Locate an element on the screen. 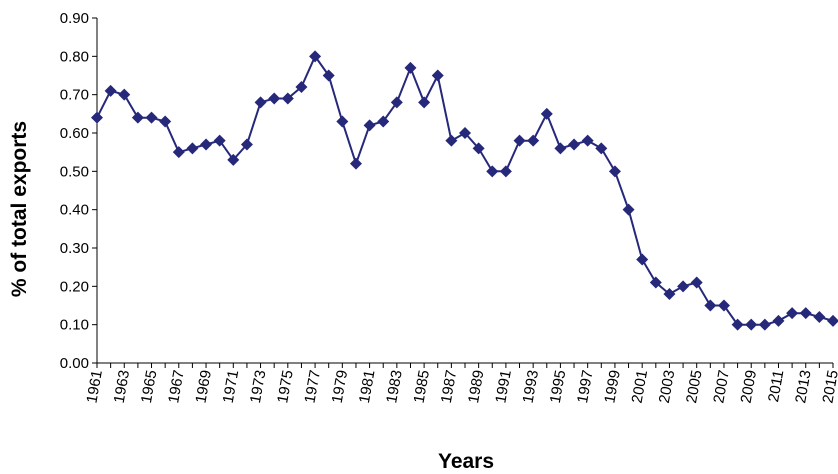 This screenshot has height=474, width=838. x-tick-label: 2009 is located at coordinates (749, 387).